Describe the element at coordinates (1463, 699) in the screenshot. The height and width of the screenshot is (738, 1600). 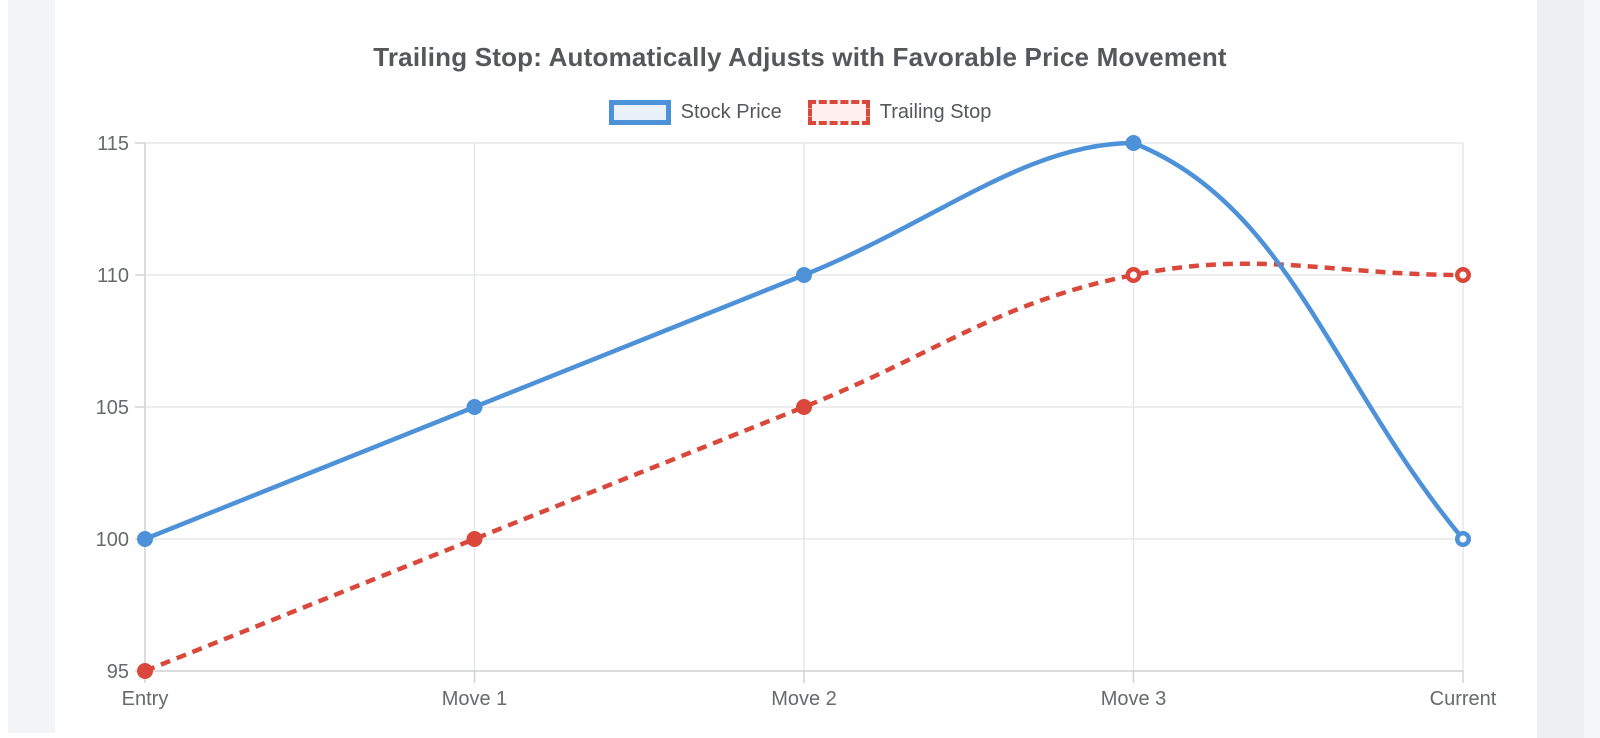
I see `x-tick-label: Current` at that location.